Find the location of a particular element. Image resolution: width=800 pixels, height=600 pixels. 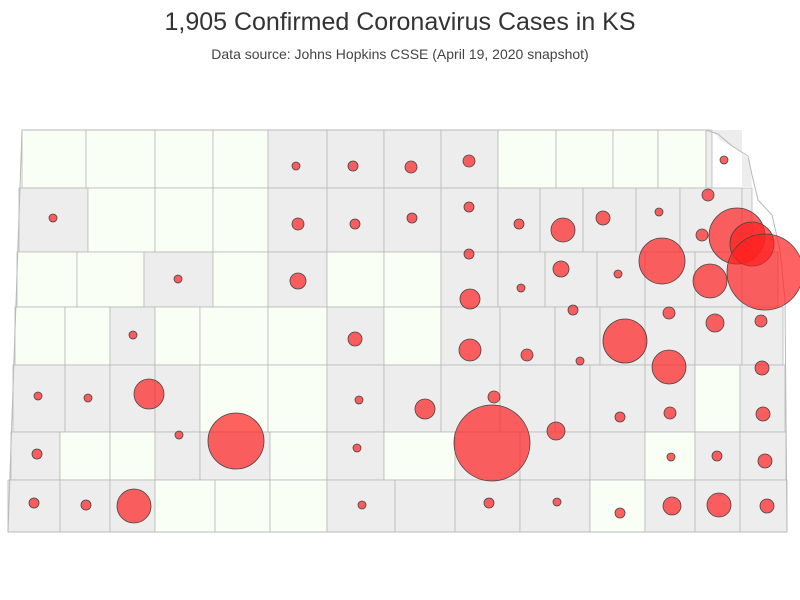

map-title: 1,905 Confirmed Coronavirus Cases in KS is located at coordinates (400, 22).